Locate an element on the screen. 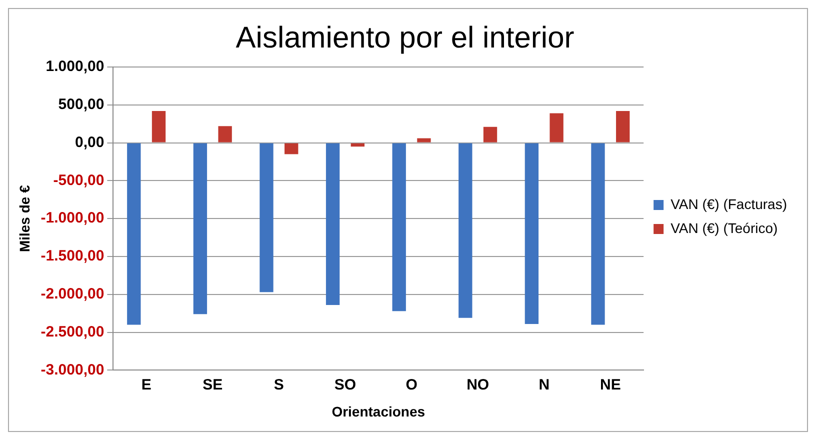  x-tick-label: O is located at coordinates (412, 385).